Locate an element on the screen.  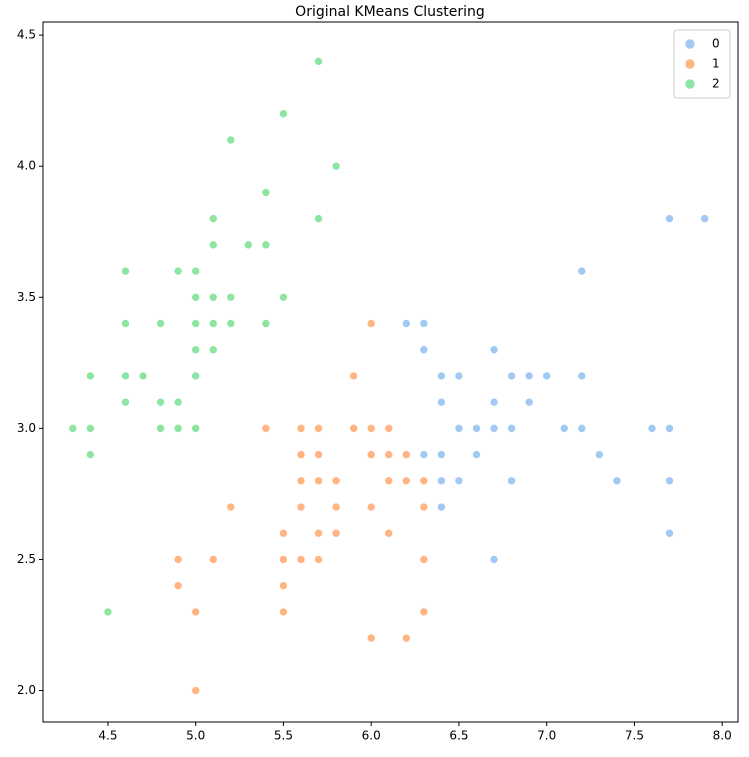
legend: 0 1 2 is located at coordinates (702, 64).